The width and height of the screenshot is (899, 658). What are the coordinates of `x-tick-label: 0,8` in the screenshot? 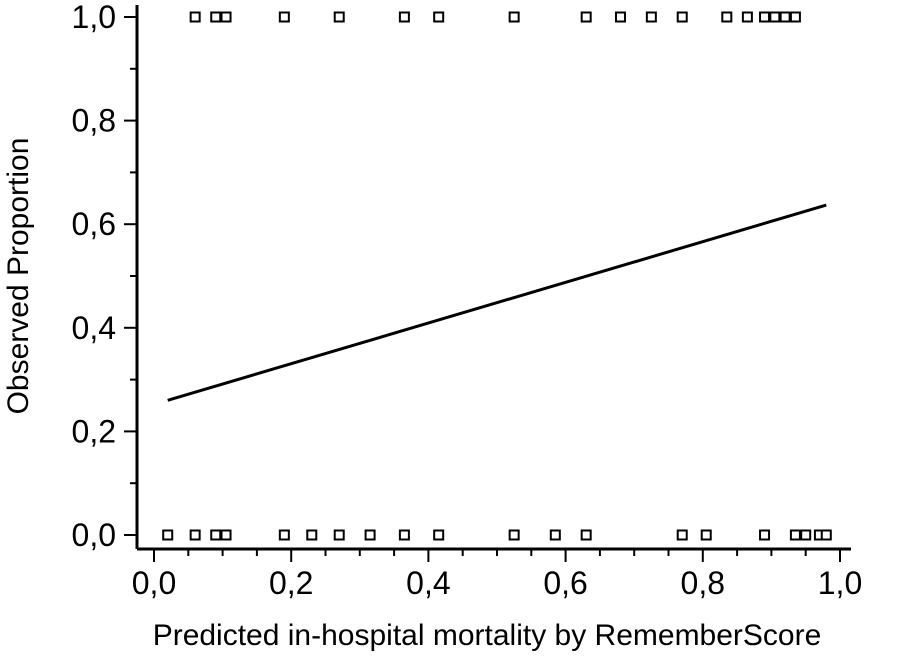 It's located at (703, 583).